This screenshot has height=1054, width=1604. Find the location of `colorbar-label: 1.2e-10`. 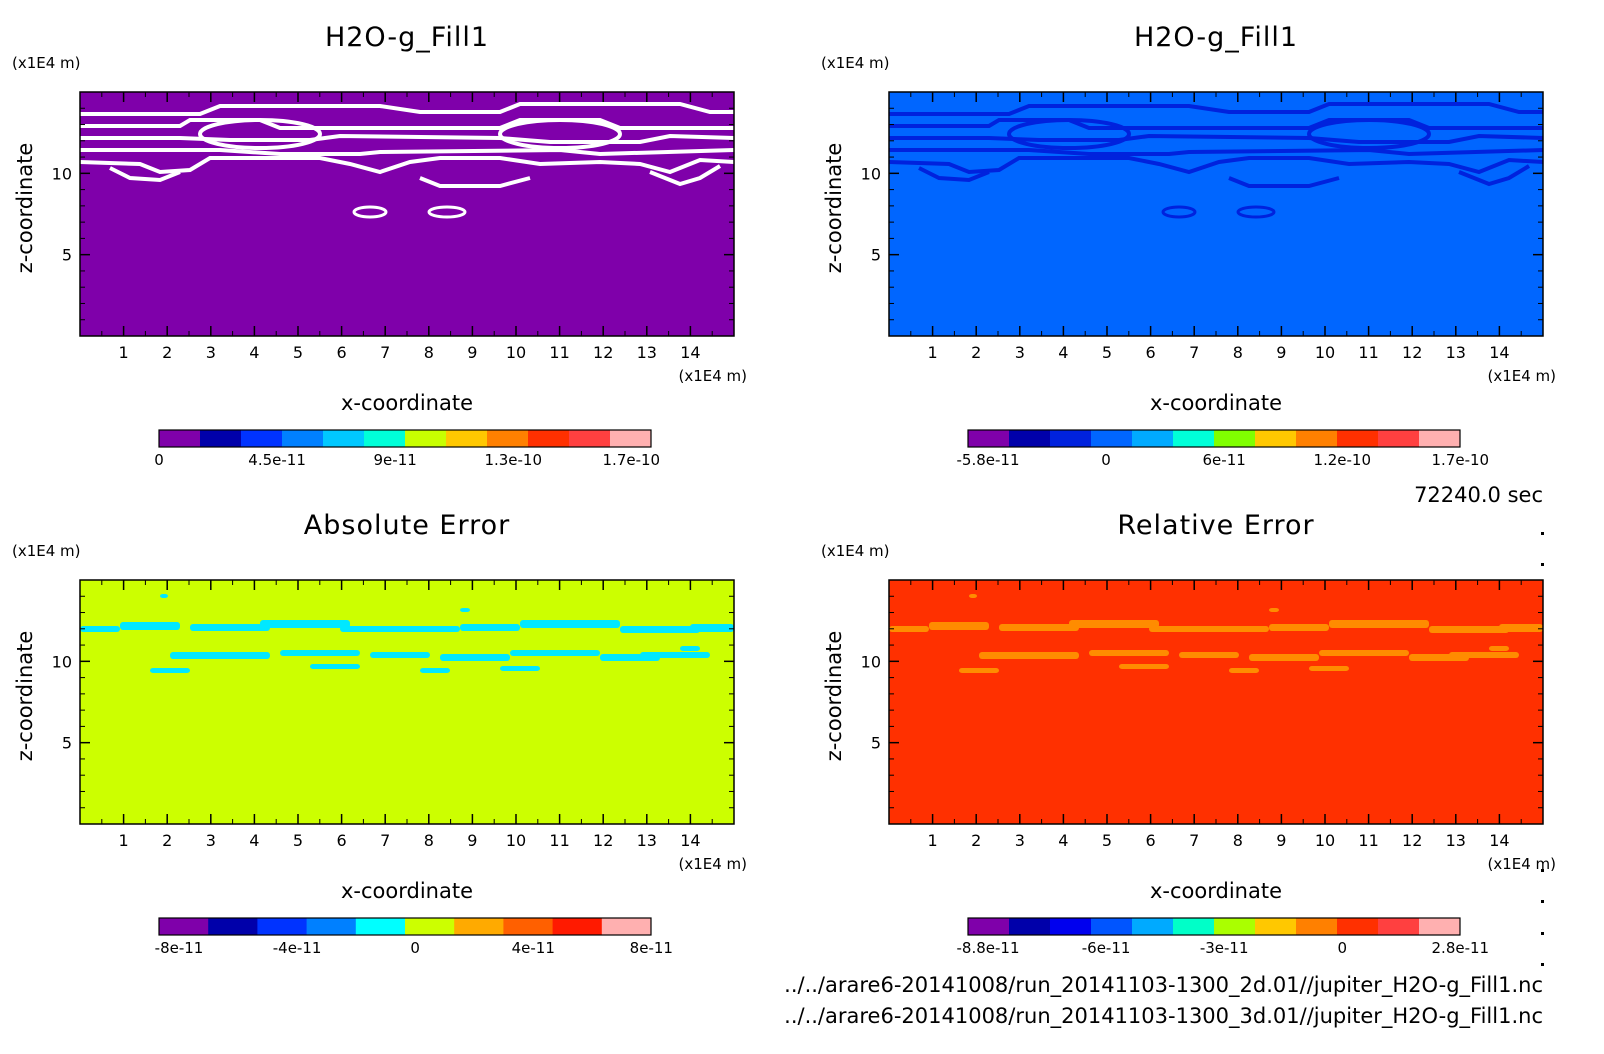

colorbar-label: 1.2e-10 is located at coordinates (1342, 460).